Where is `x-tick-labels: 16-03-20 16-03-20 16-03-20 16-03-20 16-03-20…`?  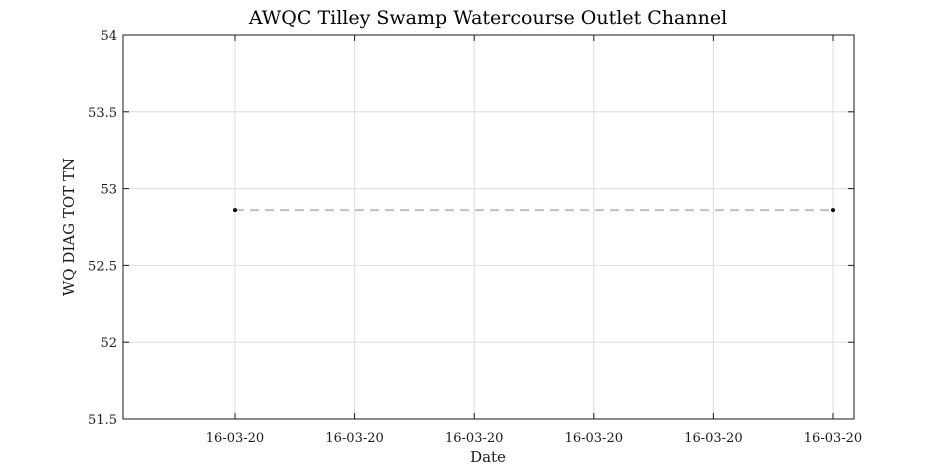
x-tick-labels: 16-03-20 16-03-20 16-03-20 16-03-20 16-03-20… is located at coordinates (534, 438).